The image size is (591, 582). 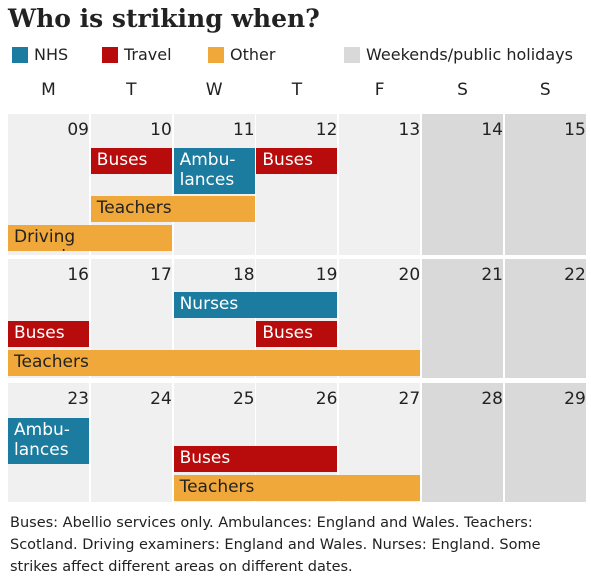 I want to click on legend-item: Travel, so click(x=137, y=54).